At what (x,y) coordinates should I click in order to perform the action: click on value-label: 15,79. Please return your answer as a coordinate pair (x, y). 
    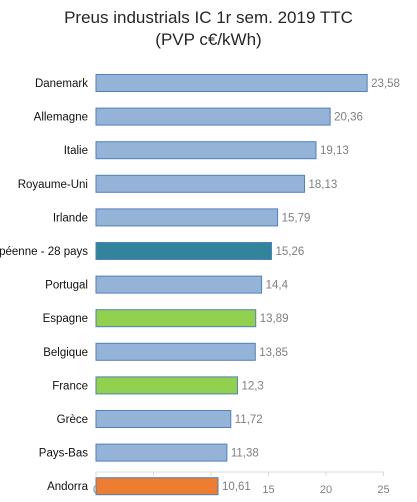
    Looking at the image, I should click on (296, 218).